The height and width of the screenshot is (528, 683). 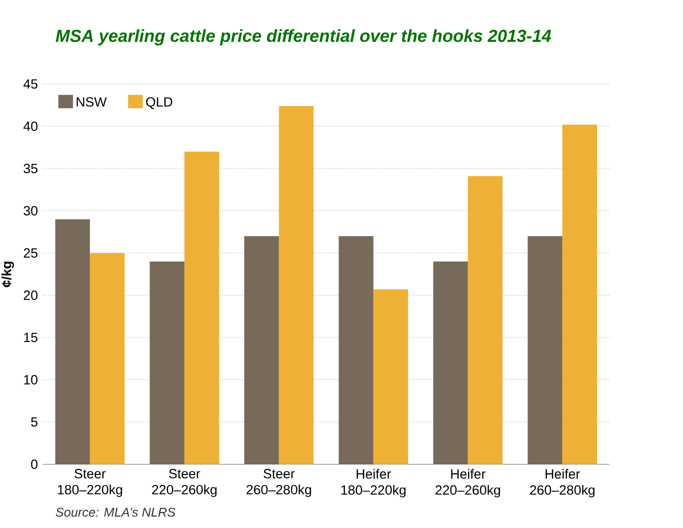 I want to click on y-tick-label: 5, so click(x=34, y=421).